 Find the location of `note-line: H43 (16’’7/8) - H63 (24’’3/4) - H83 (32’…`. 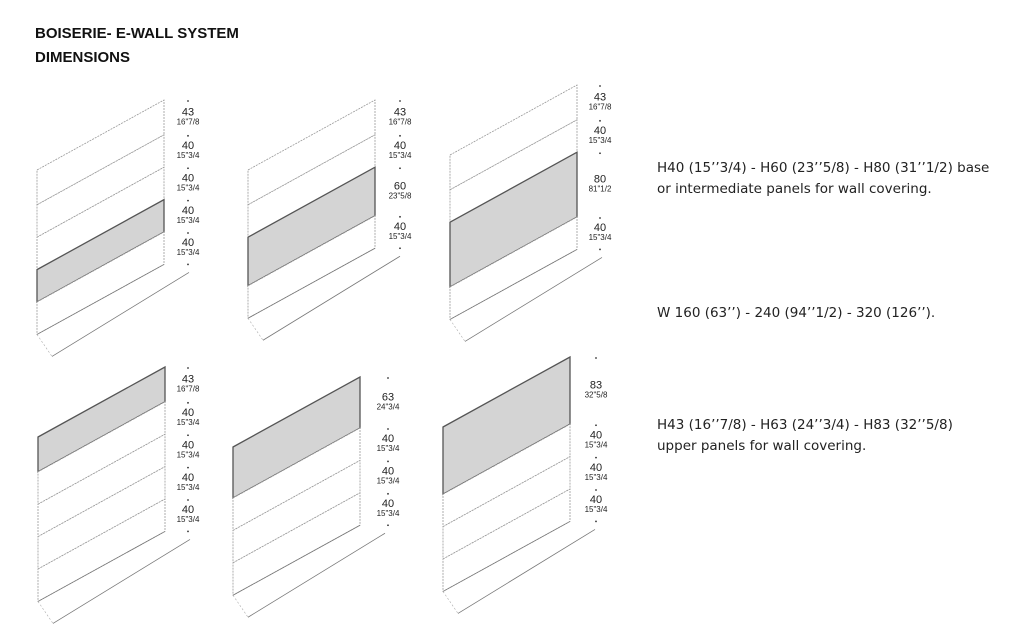

note-line: H43 (16’’7/8) - H63 (24’’3/4) - H83 (32’… is located at coordinates (805, 425).